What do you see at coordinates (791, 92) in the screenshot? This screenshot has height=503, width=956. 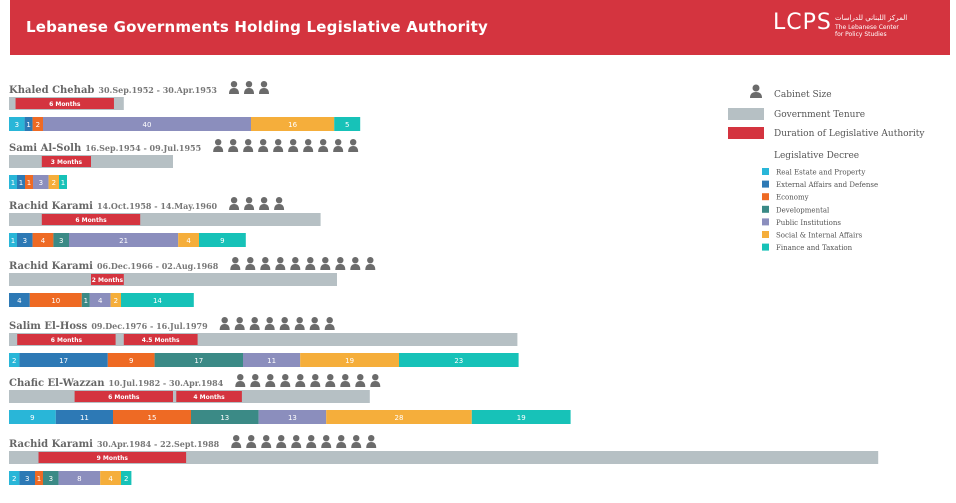 I see `legend-cabinet-size: Cabinet Size` at bounding box center [791, 92].